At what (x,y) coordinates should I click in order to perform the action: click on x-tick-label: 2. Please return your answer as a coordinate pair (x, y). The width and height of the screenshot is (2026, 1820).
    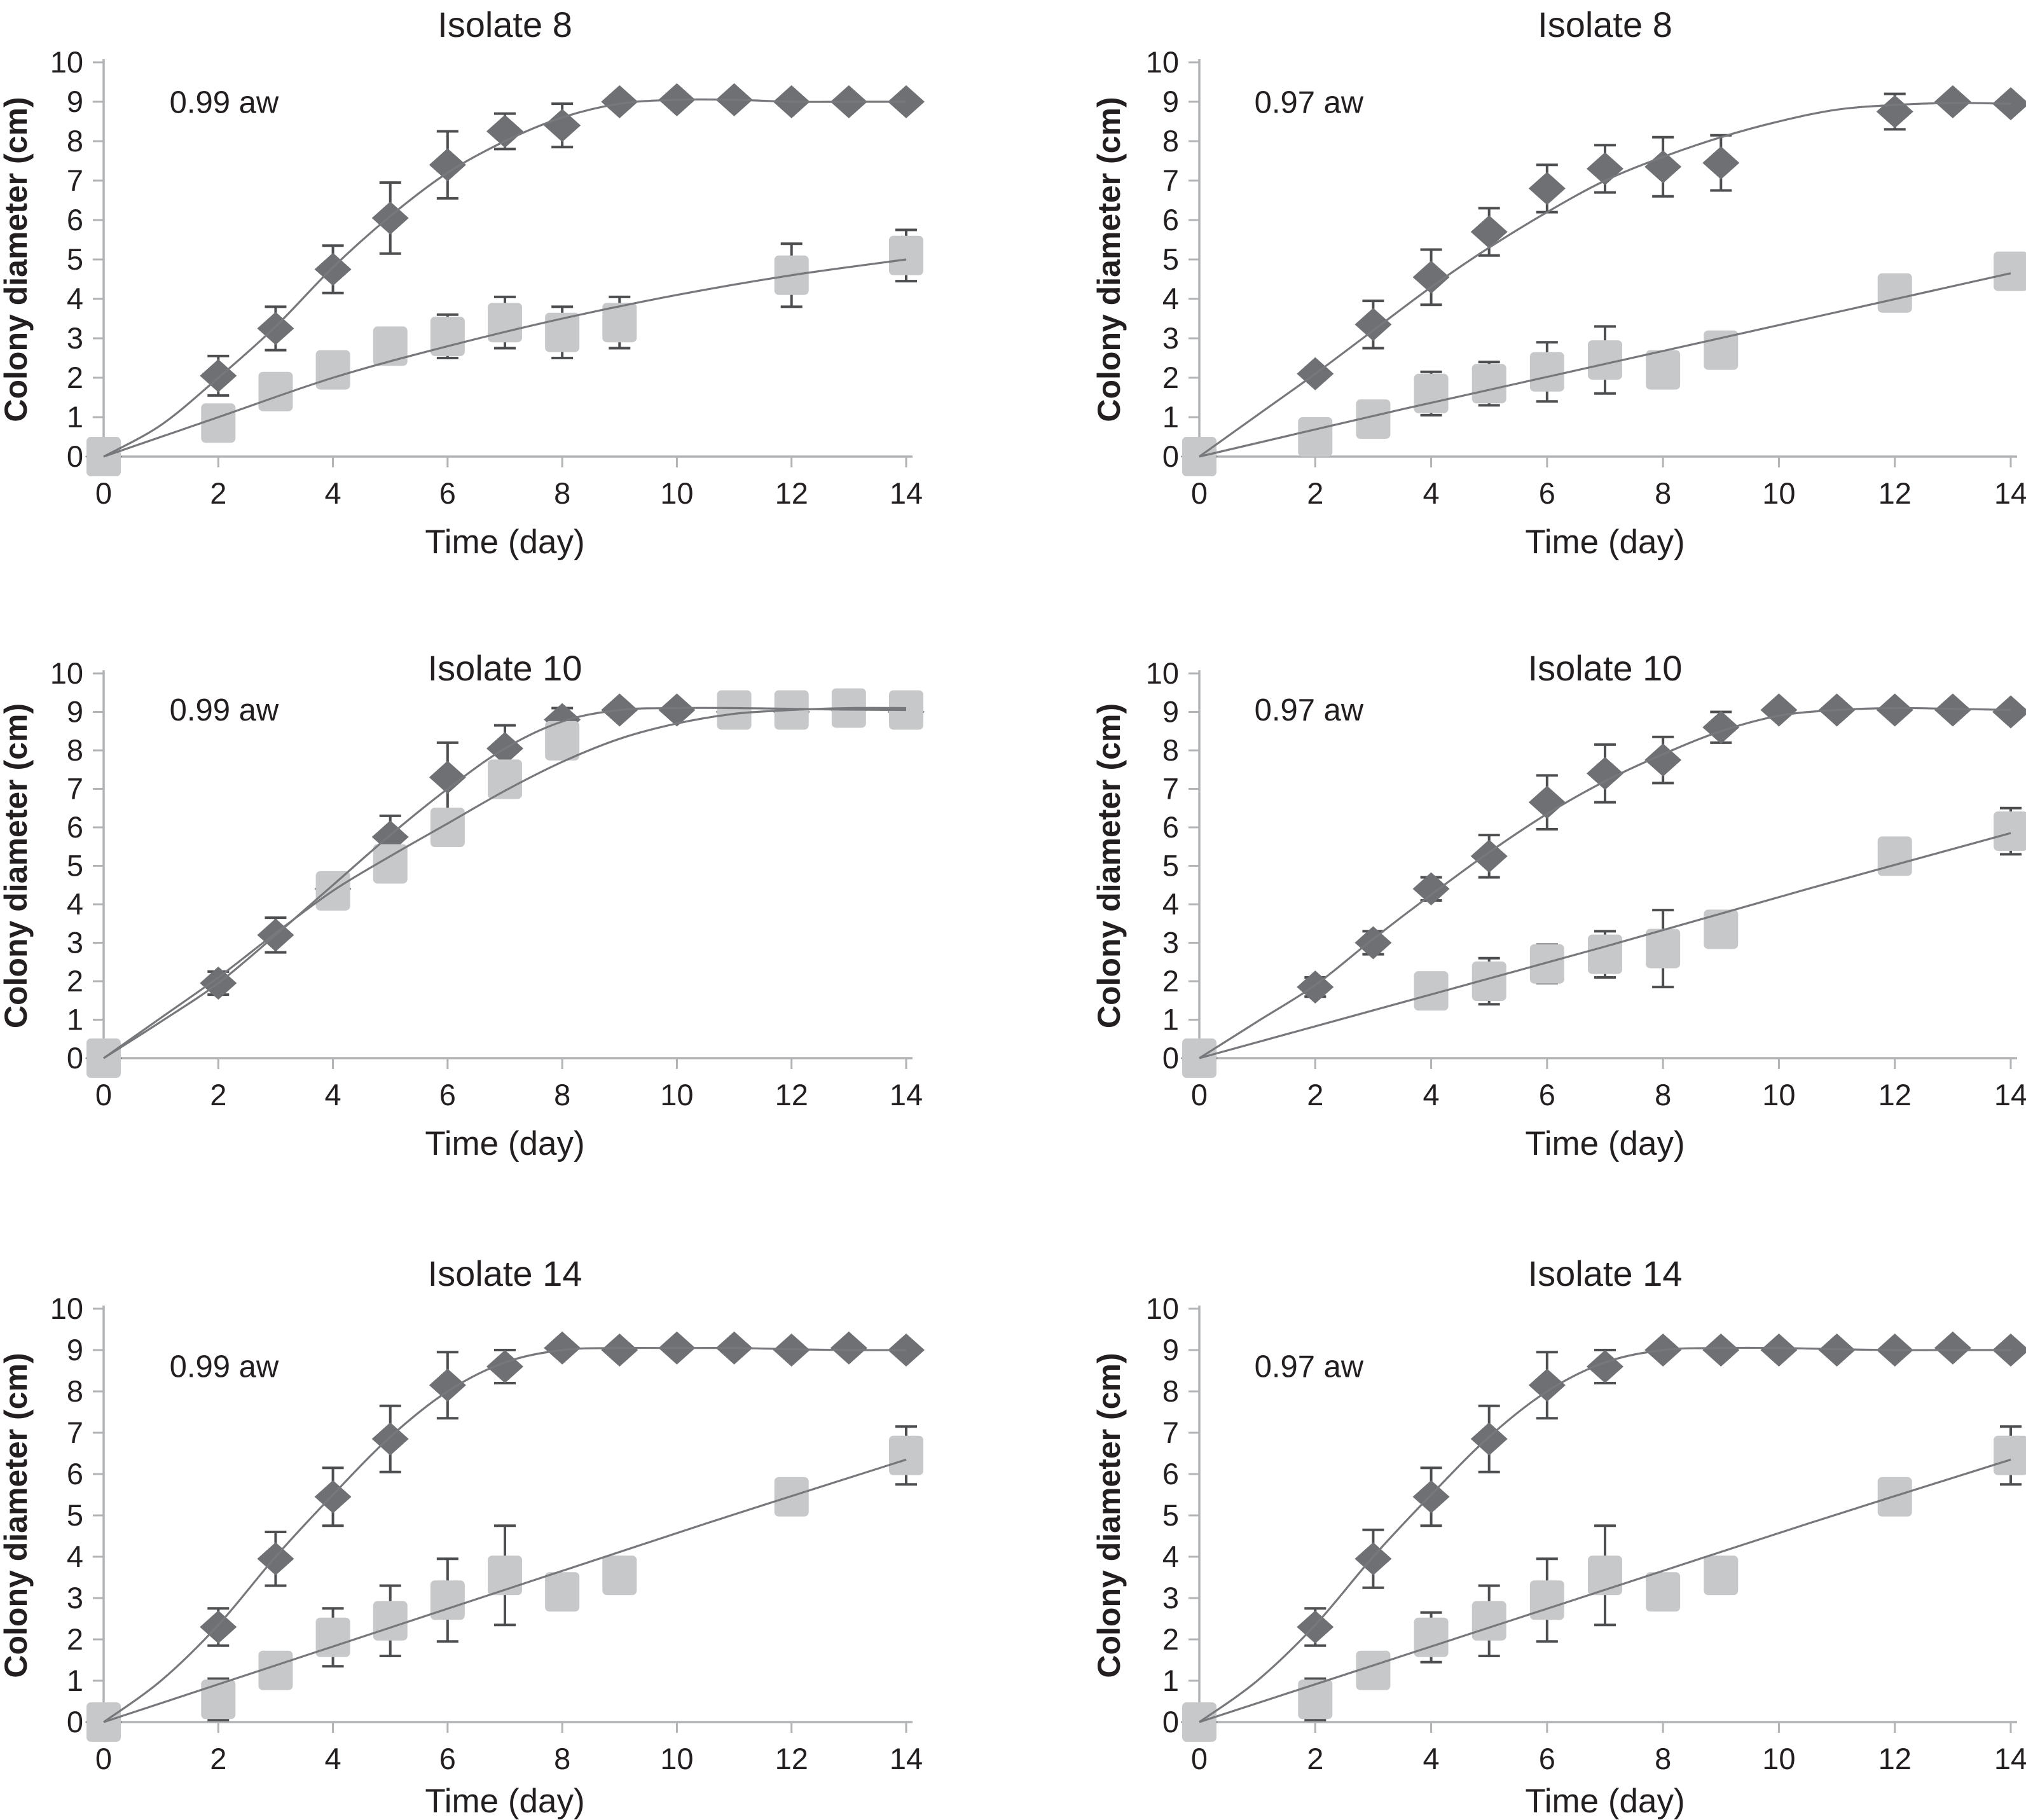
    Looking at the image, I should click on (218, 1095).